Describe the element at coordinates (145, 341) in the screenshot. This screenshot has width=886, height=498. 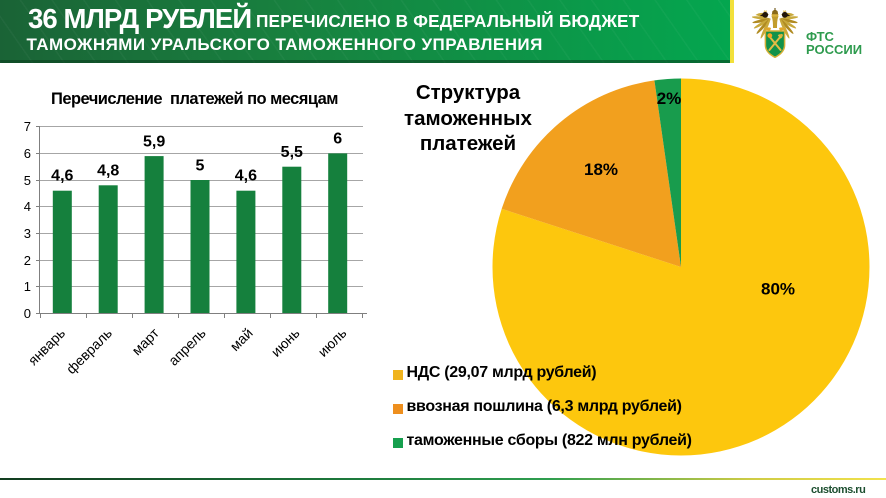
I see `svg-text: март` at that location.